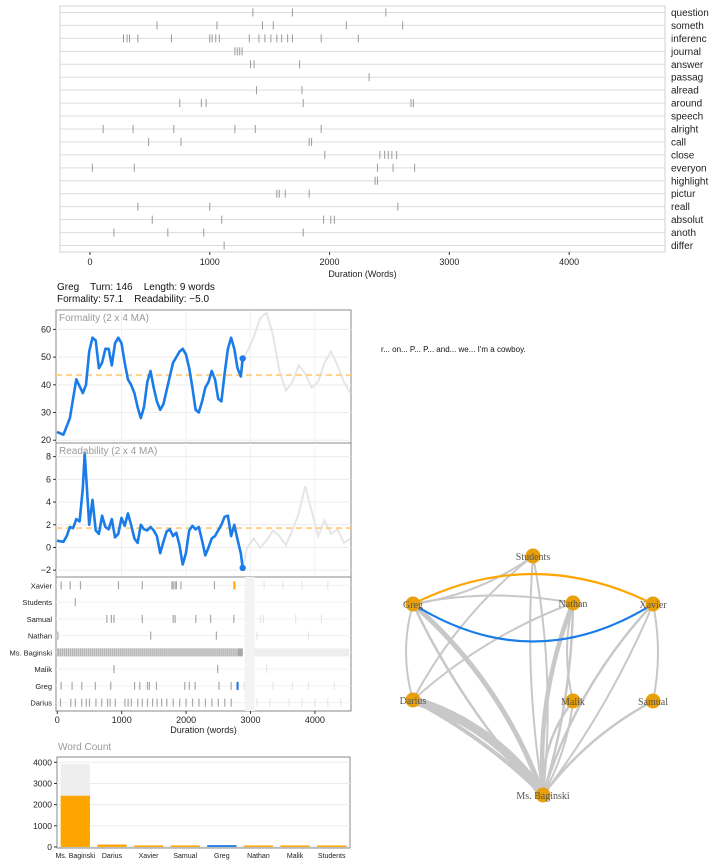  I want to click on dispersion-term-label: someth, so click(687, 26).